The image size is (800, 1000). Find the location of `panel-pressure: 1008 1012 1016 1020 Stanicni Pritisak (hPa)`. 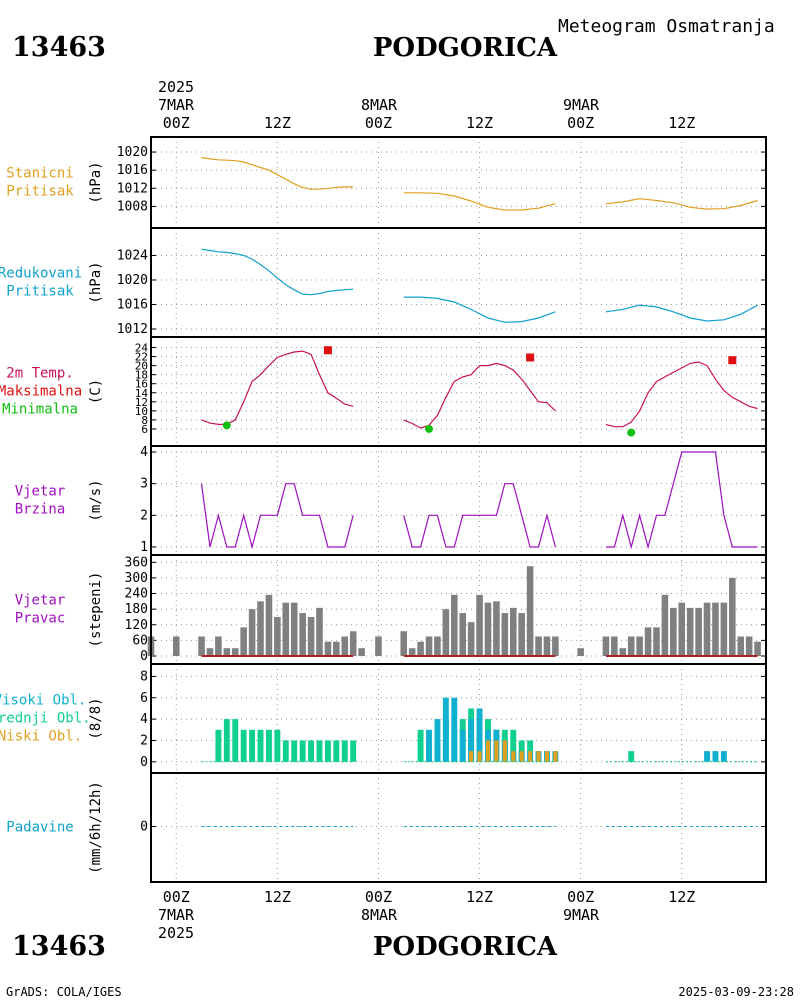

panel-pressure: 1008 1012 1016 1020 Stanicni Pritisak (hPa) is located at coordinates (386, 182).